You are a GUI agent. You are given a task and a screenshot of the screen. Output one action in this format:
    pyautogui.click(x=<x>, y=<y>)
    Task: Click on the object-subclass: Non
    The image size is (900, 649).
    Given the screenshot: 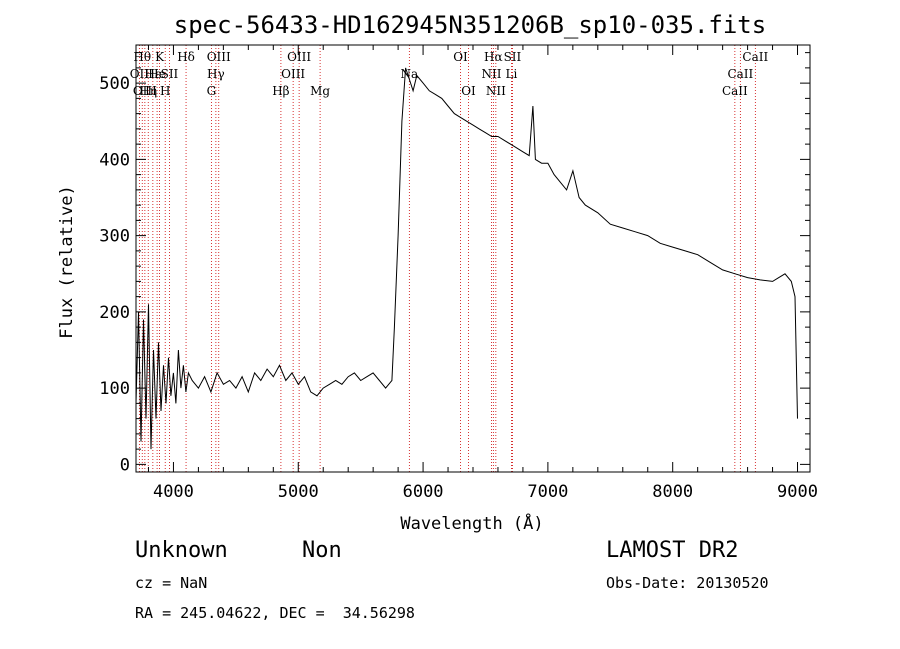 What is the action you would take?
    pyautogui.click(x=322, y=550)
    